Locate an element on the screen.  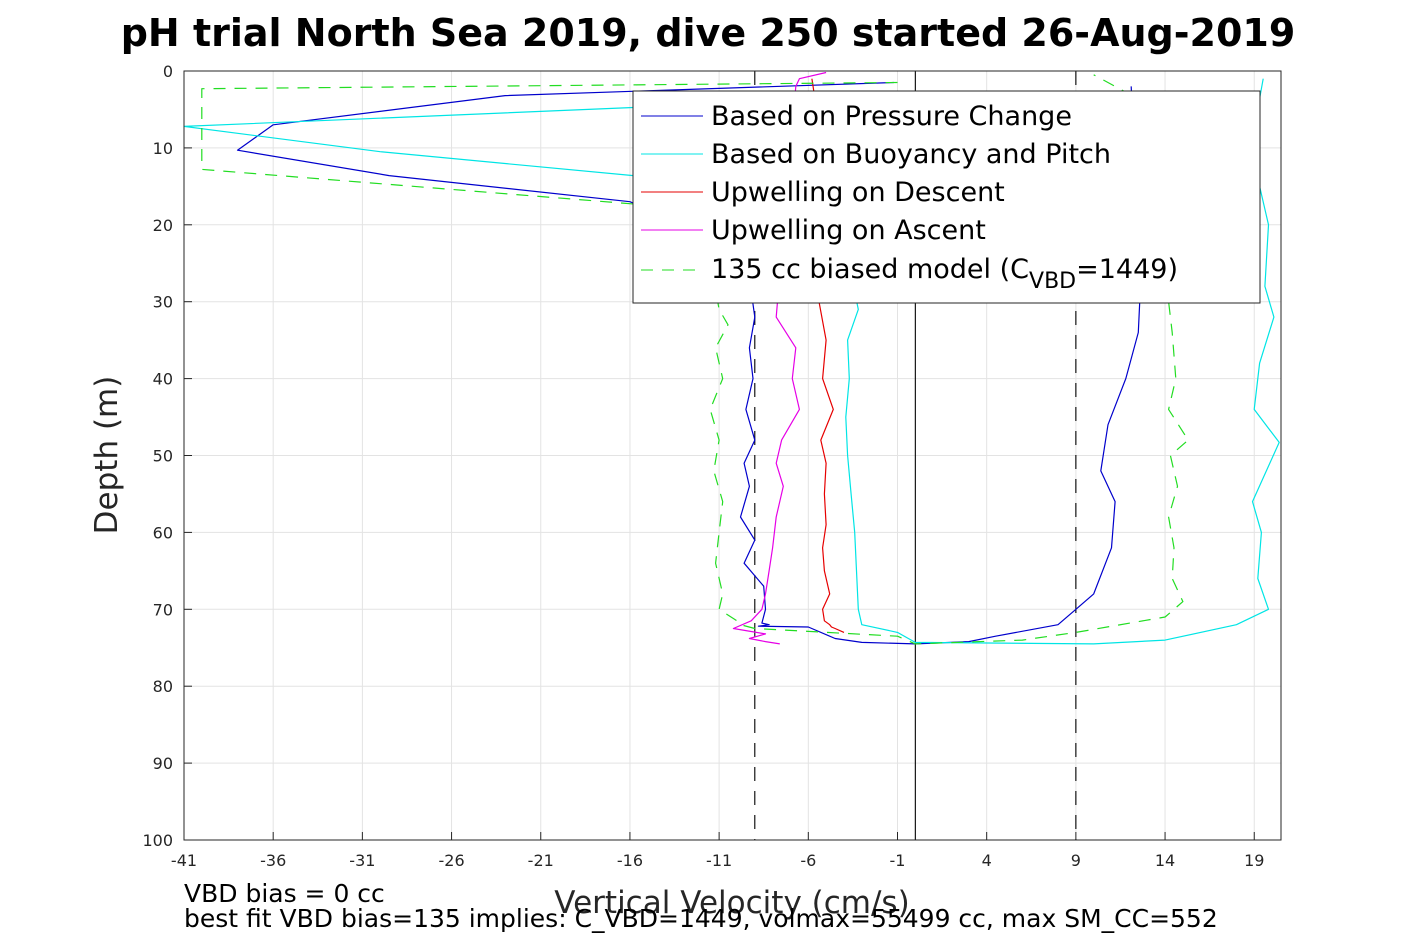
legend-box is located at coordinates (946, 197).